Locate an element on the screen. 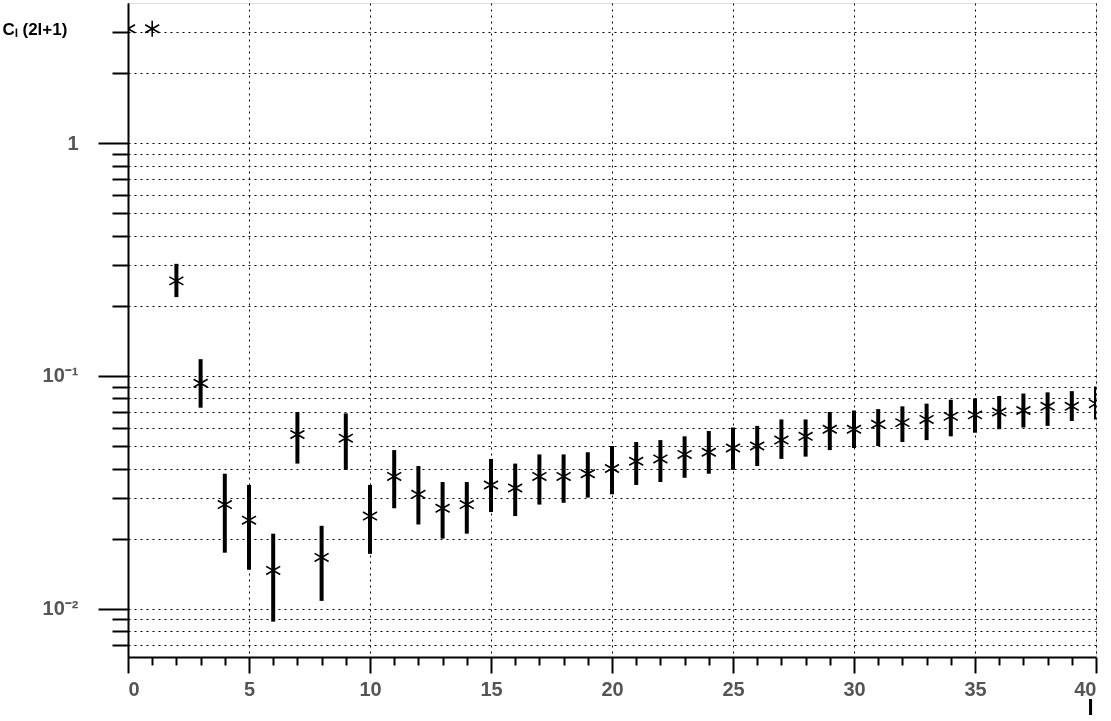 The height and width of the screenshot is (721, 1111). x-tick-label: 15 is located at coordinates (491, 688).